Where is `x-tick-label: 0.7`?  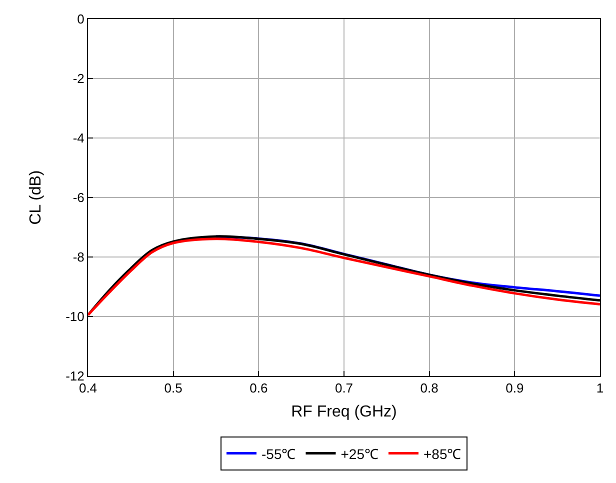 x-tick-label: 0.7 is located at coordinates (344, 388).